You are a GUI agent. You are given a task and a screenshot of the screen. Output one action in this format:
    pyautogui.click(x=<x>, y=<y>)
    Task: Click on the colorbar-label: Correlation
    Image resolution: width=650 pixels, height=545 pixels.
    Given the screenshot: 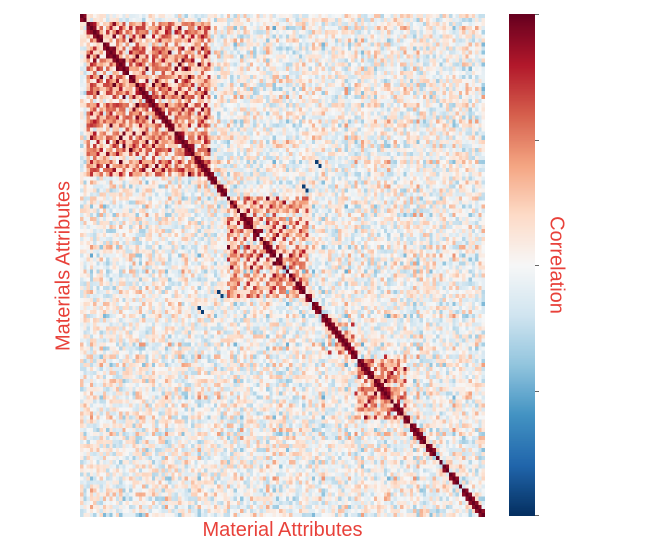 What is the action you would take?
    pyautogui.click(x=556, y=265)
    